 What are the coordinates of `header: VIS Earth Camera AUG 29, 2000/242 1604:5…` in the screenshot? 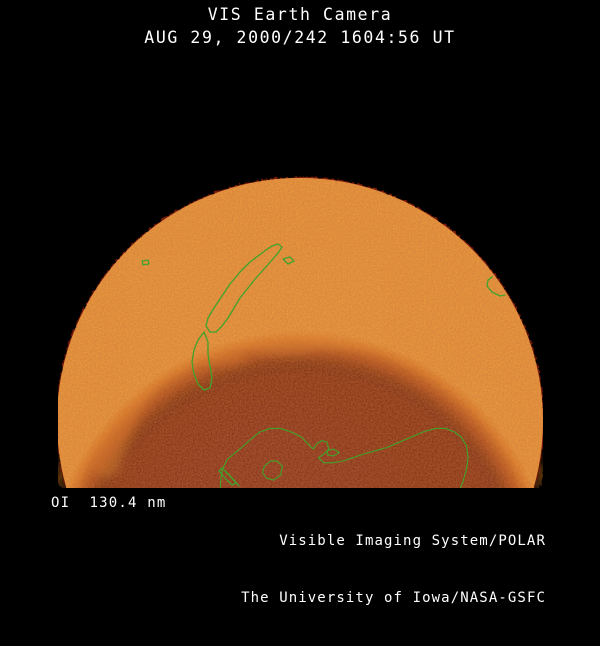 It's located at (300, 26).